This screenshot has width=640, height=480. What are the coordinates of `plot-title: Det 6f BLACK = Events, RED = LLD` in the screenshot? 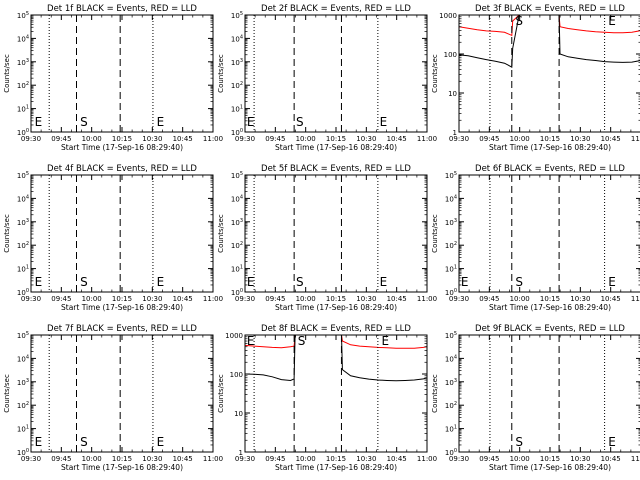 It's located at (550, 169).